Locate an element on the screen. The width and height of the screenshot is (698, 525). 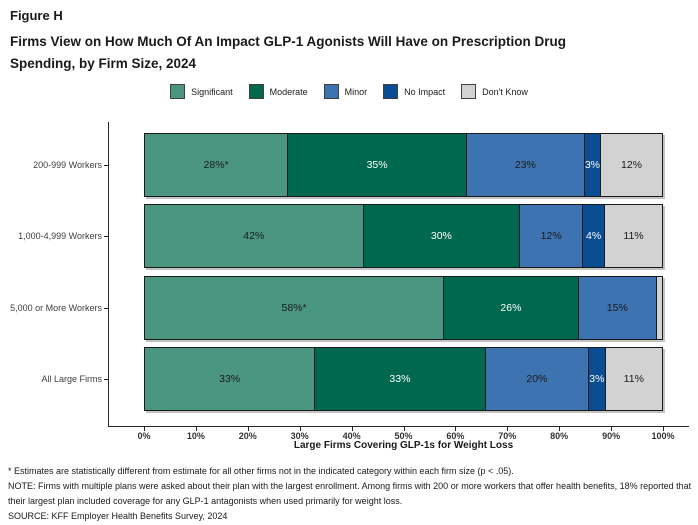
bar-row: 28%* 35% 23% 3% 12% is located at coordinates (403, 165).